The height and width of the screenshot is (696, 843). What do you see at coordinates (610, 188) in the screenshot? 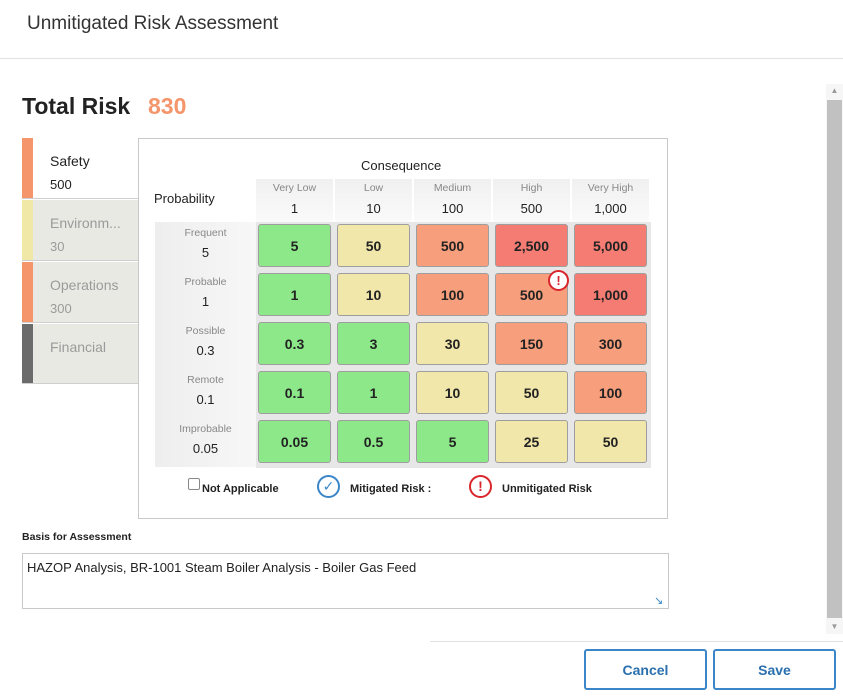
I see `column-name: Very High` at bounding box center [610, 188].